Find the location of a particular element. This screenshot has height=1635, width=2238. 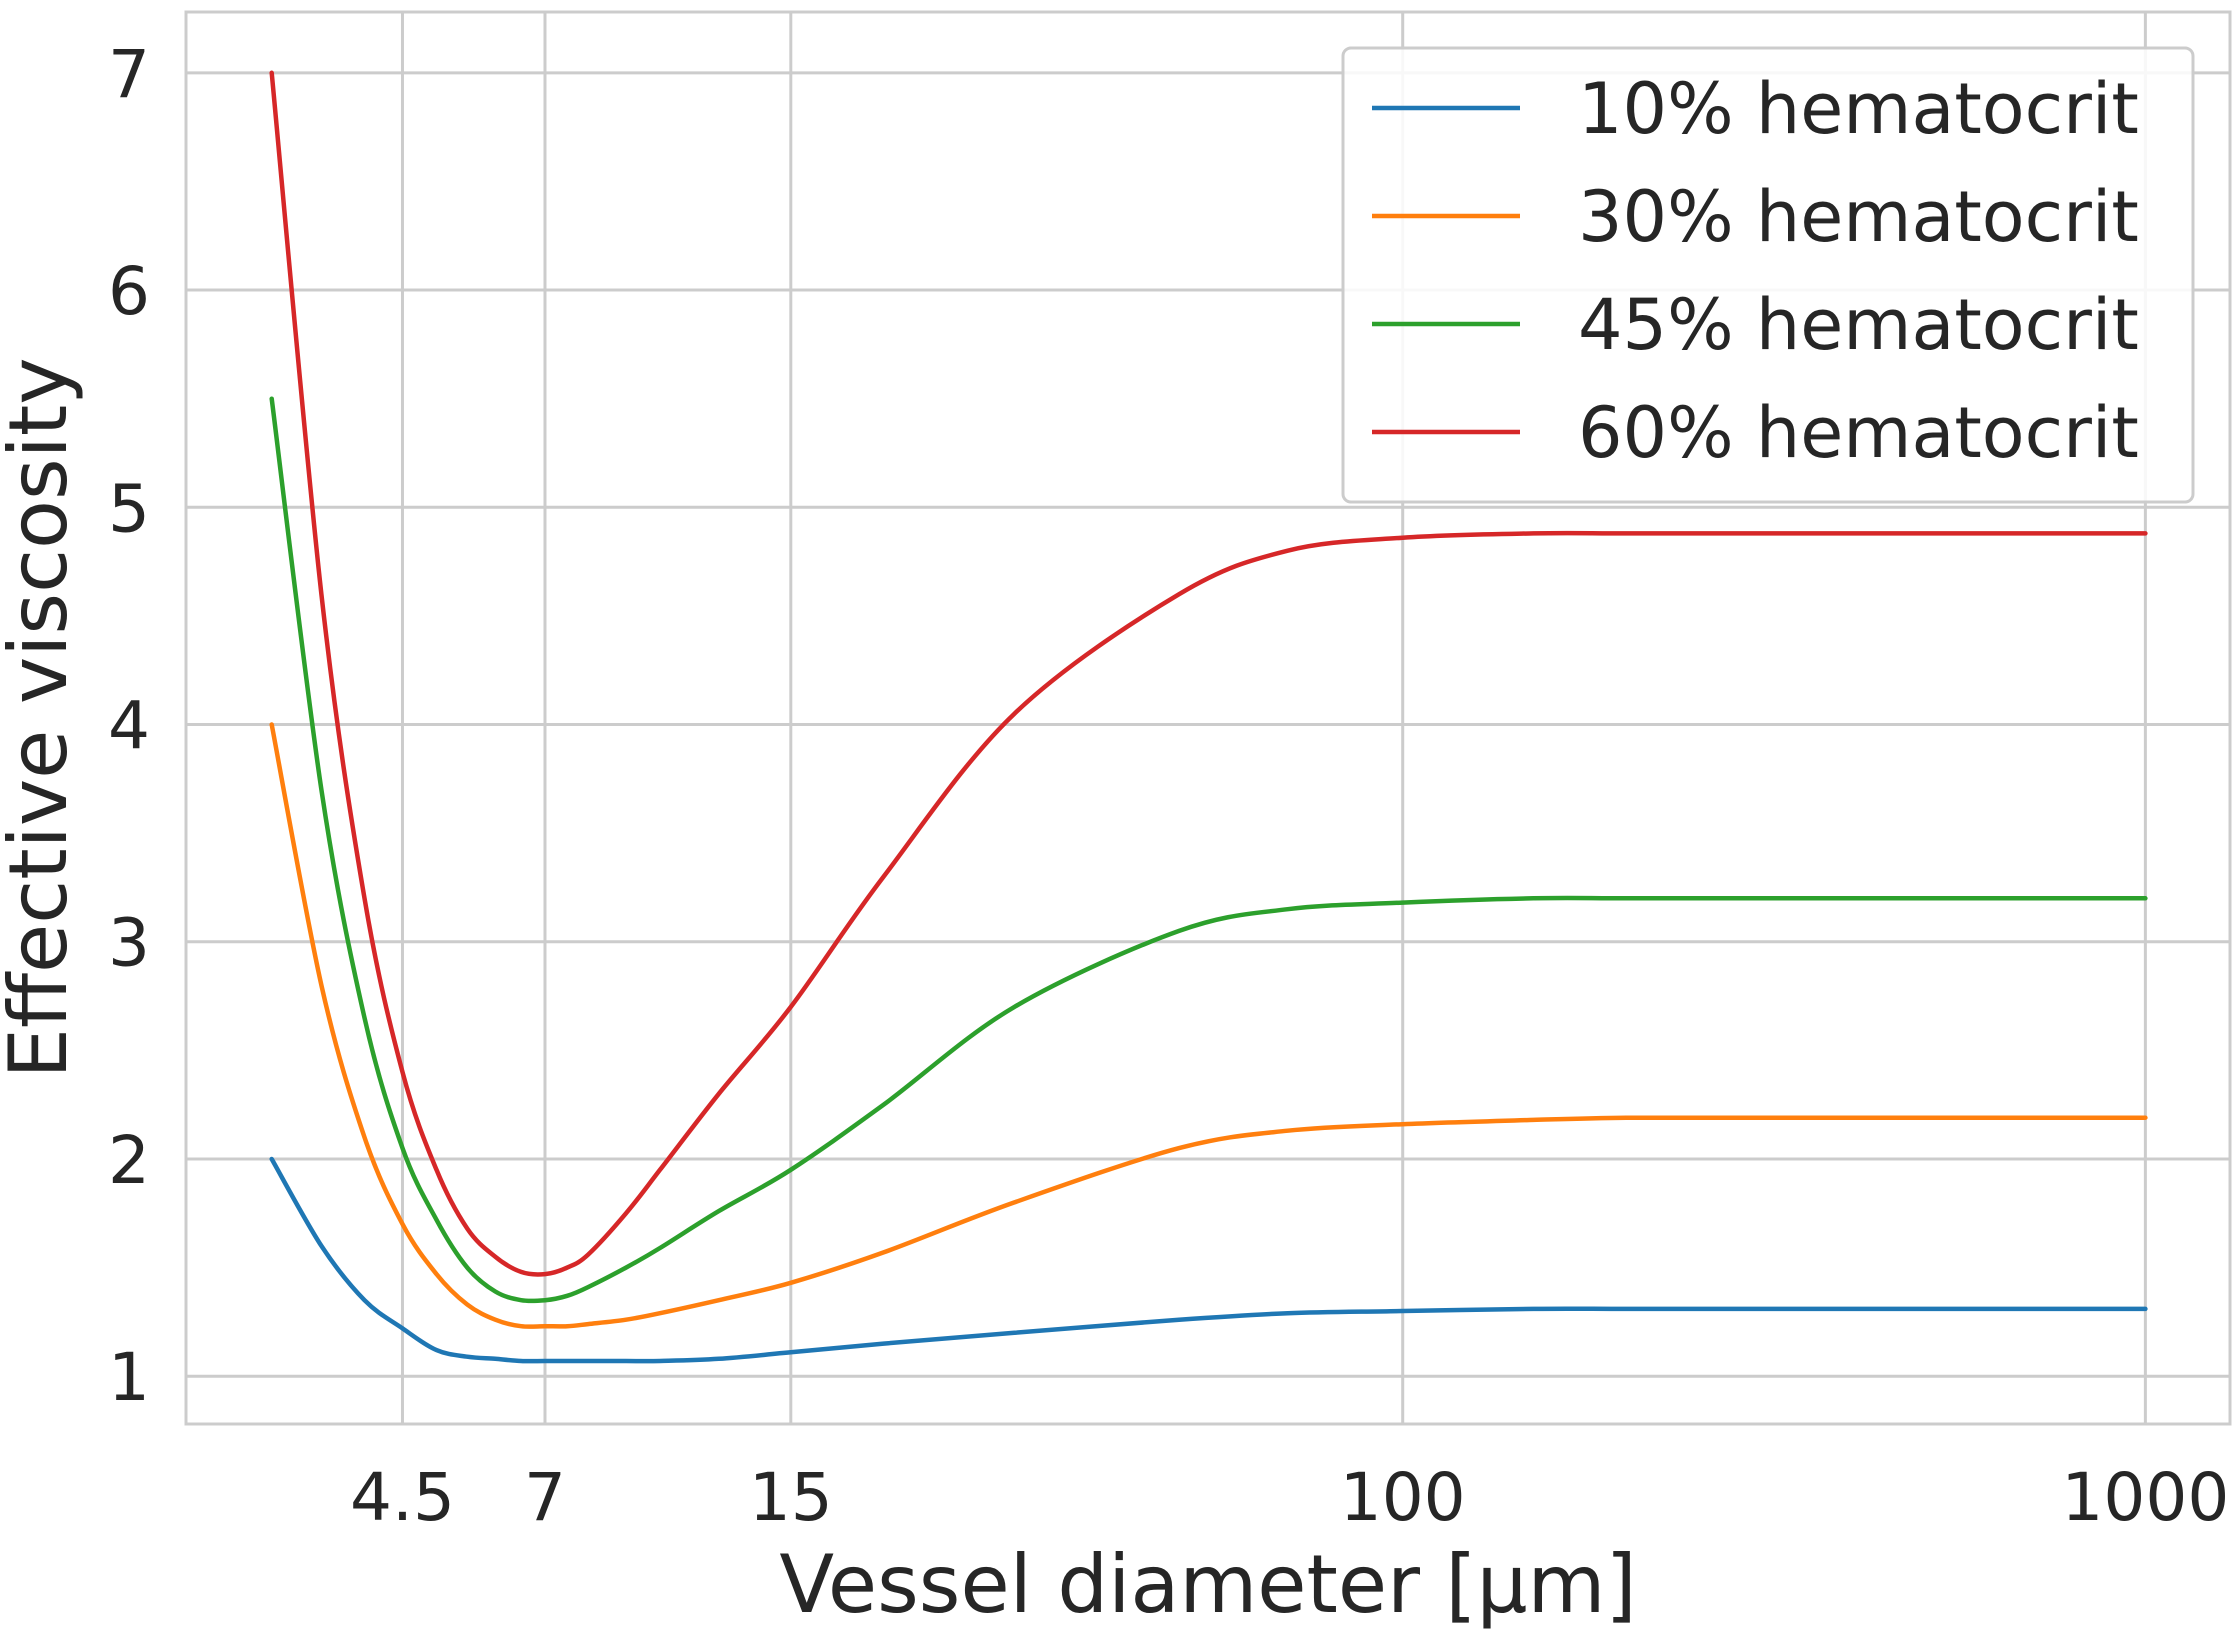

series-line-10-hematocrit is located at coordinates (1208, 1260).